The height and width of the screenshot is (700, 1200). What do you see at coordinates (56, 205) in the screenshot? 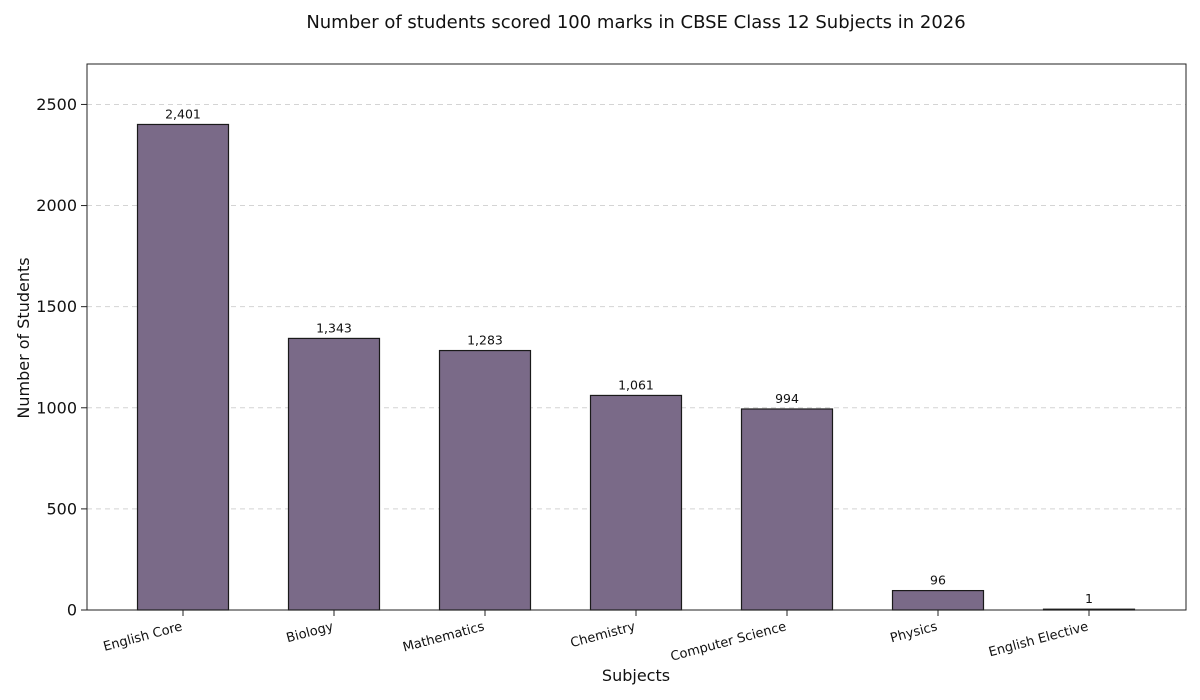
I see `y-tick-label: 2000` at bounding box center [56, 205].